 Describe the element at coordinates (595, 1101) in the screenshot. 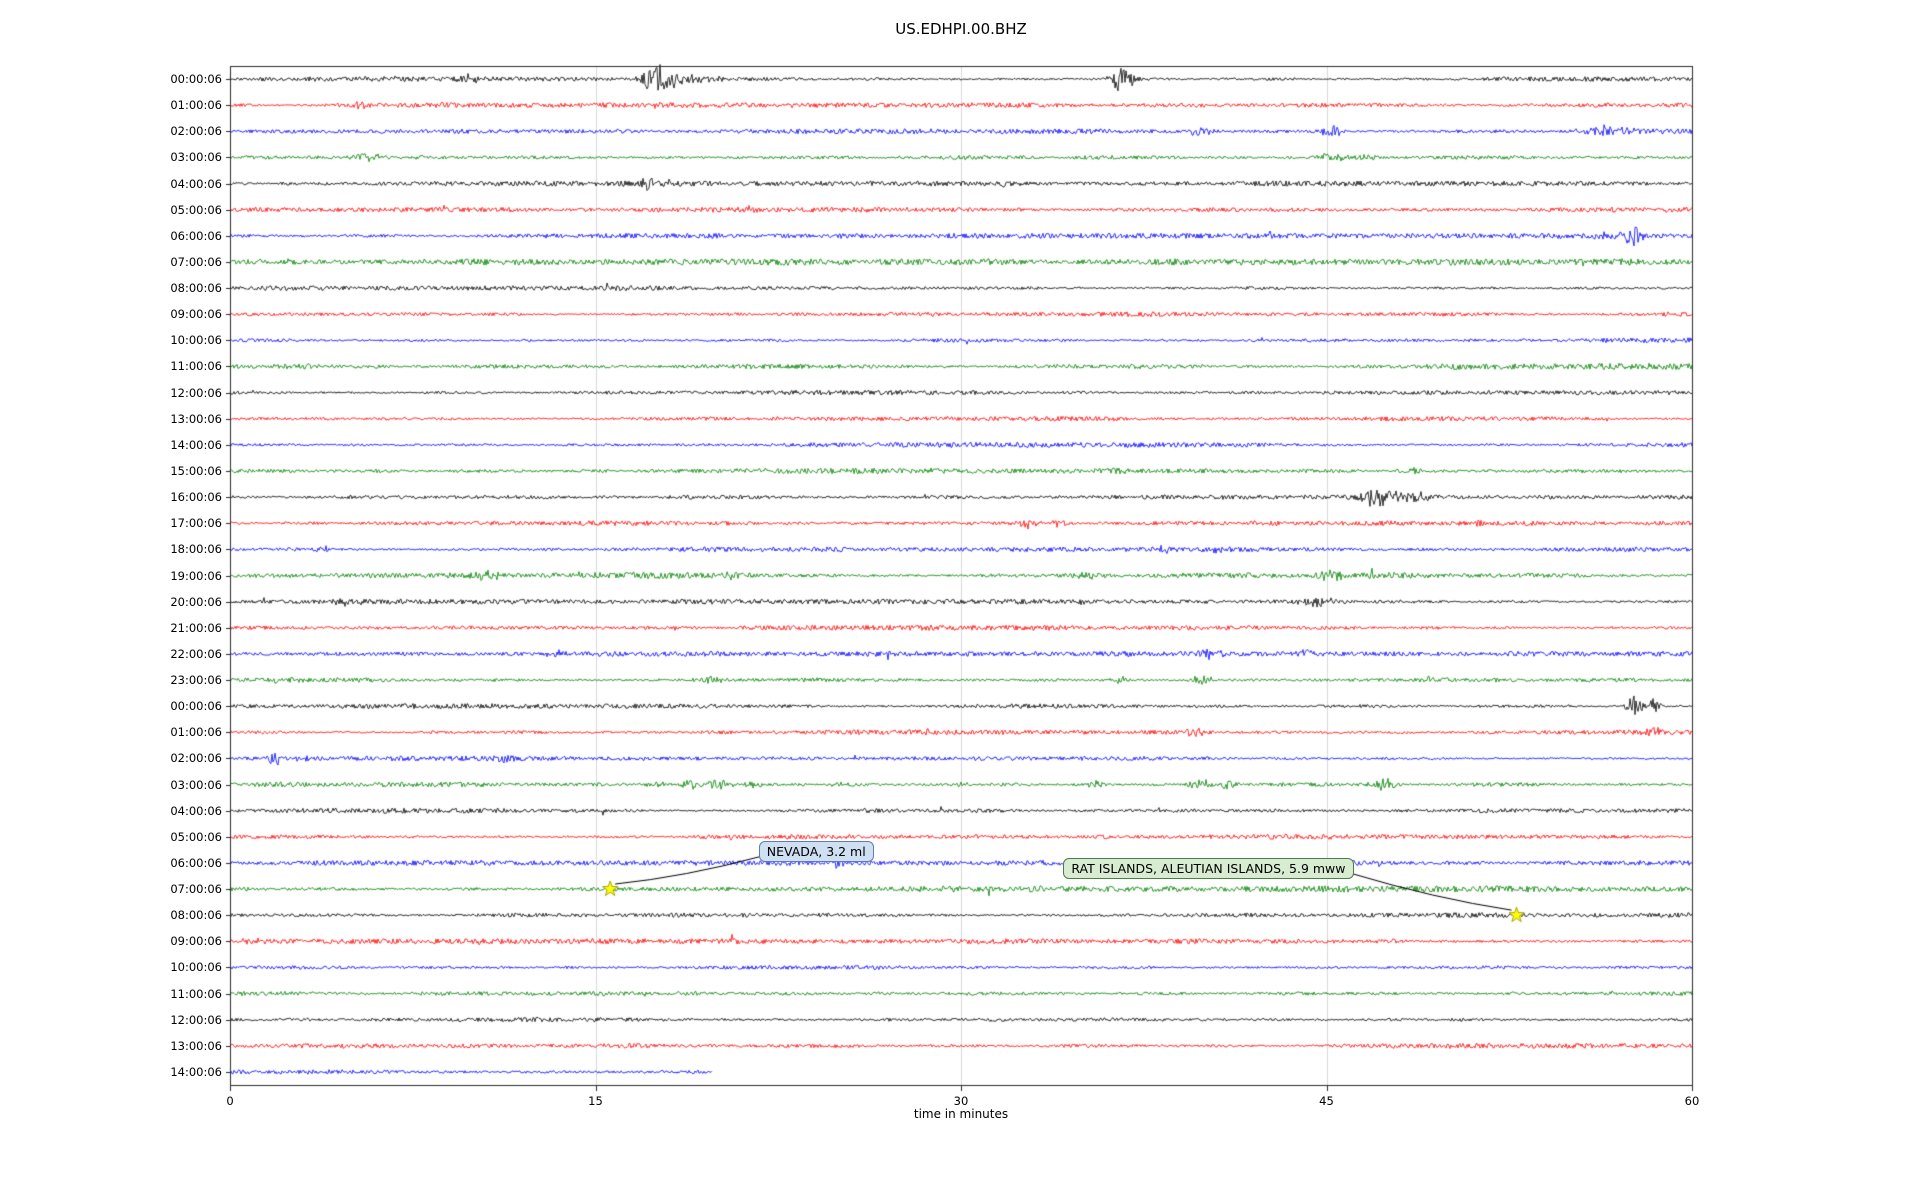

I see `x-tick-label: 15` at that location.